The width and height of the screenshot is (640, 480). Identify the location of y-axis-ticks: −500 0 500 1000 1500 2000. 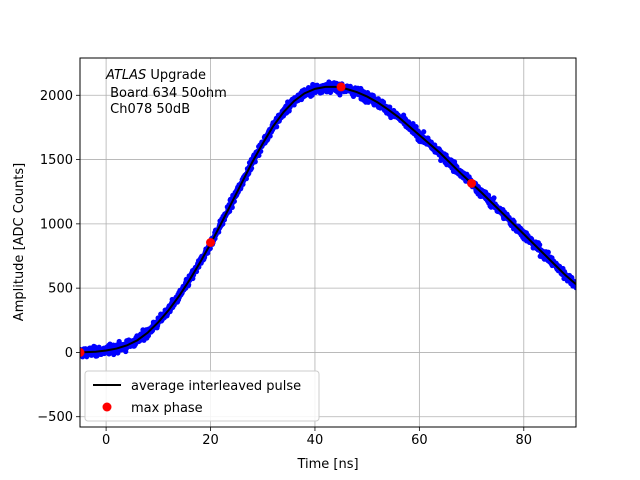
(58, 257).